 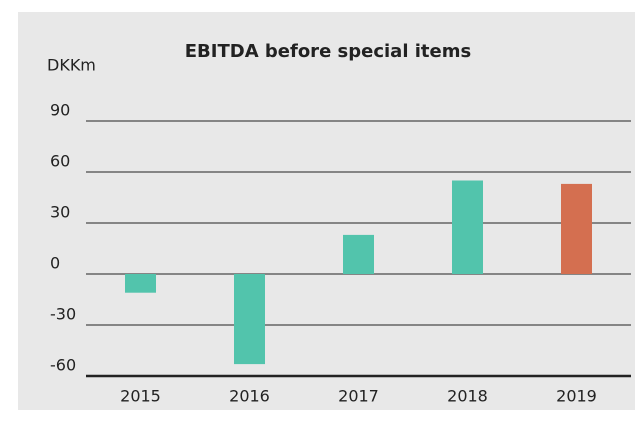 What do you see at coordinates (60, 110) in the screenshot?
I see `y-tick-label: 90` at bounding box center [60, 110].